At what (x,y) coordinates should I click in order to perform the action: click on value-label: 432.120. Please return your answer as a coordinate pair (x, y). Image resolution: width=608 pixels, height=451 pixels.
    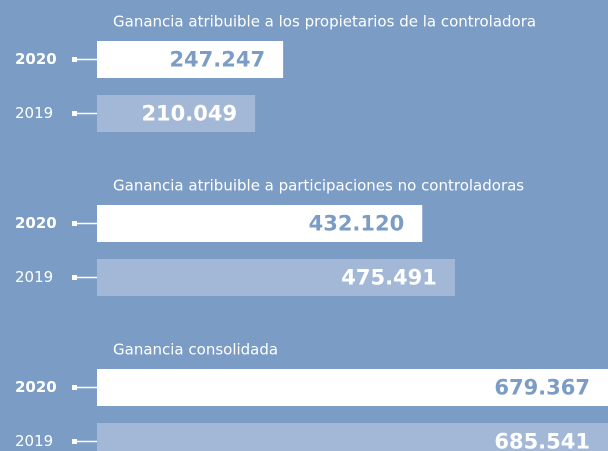
    Looking at the image, I should click on (357, 224).